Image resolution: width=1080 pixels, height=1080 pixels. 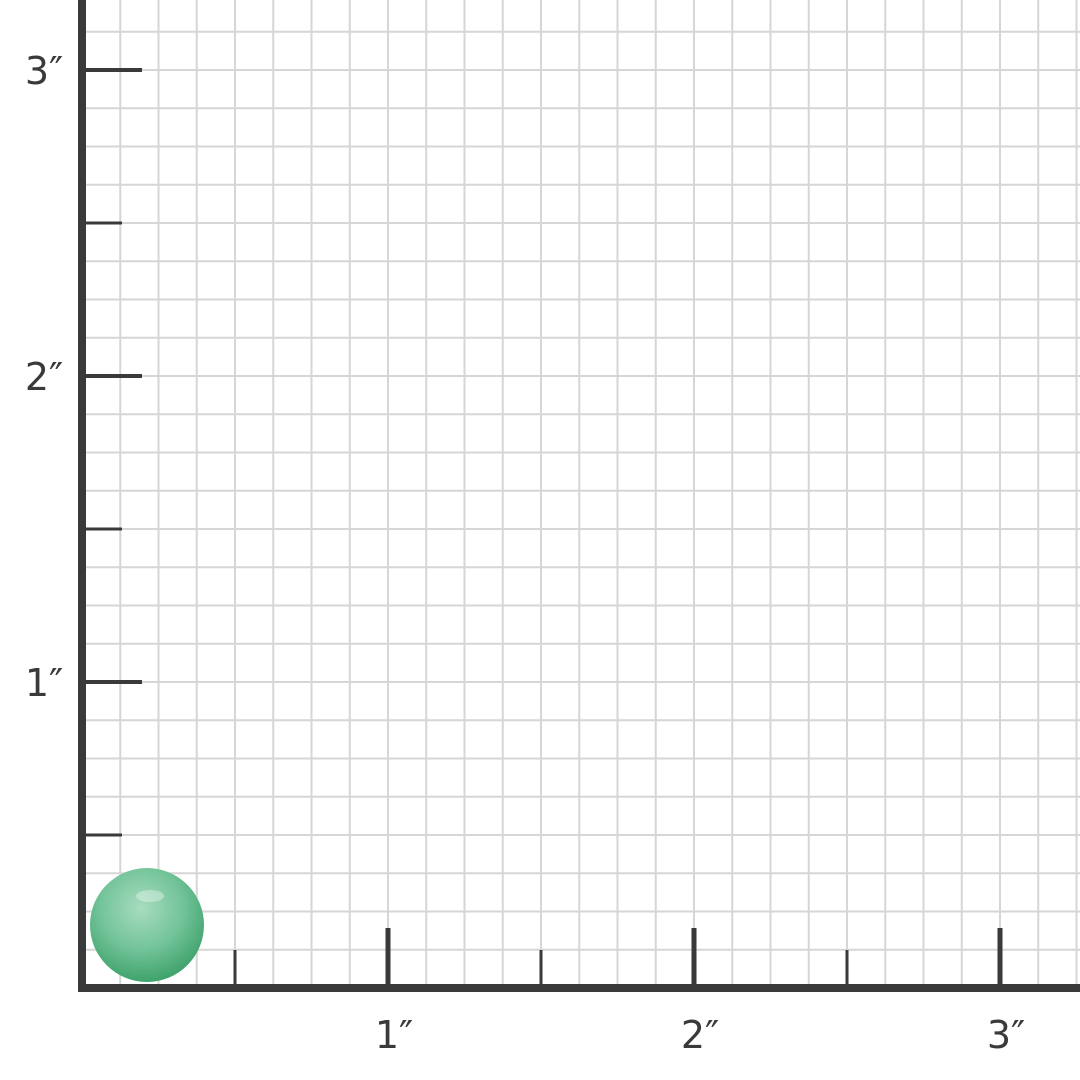 What do you see at coordinates (700, 1035) in the screenshot?
I see `x-tick-label: 2″` at bounding box center [700, 1035].